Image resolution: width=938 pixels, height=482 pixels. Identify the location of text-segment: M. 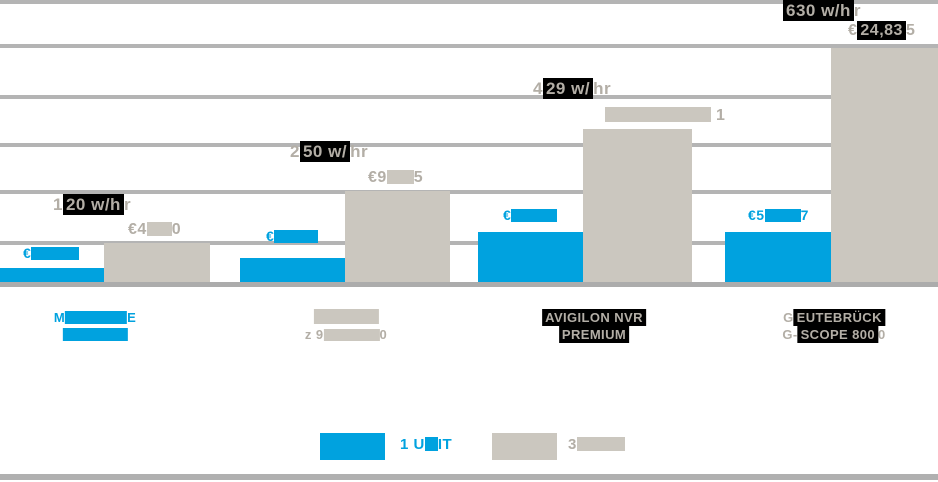
(59, 317).